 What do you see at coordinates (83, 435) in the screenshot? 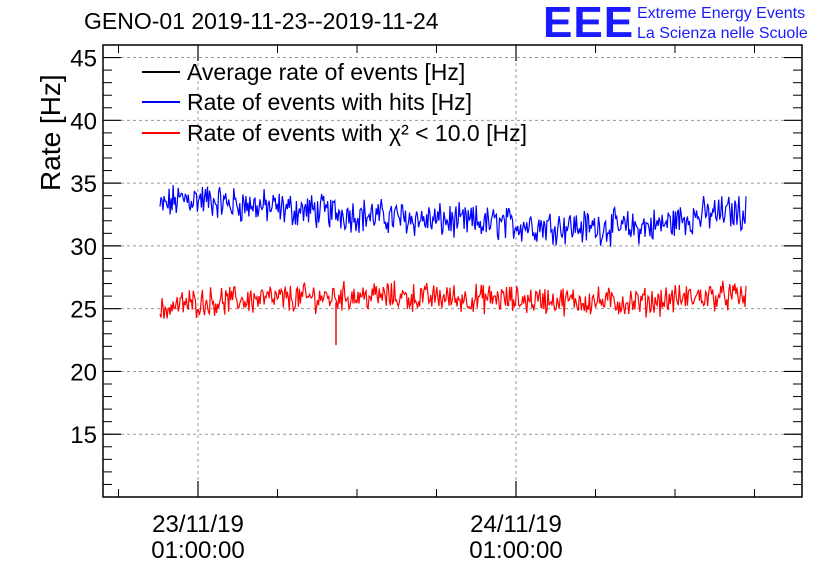
I see `y-tick-label: 15` at bounding box center [83, 435].